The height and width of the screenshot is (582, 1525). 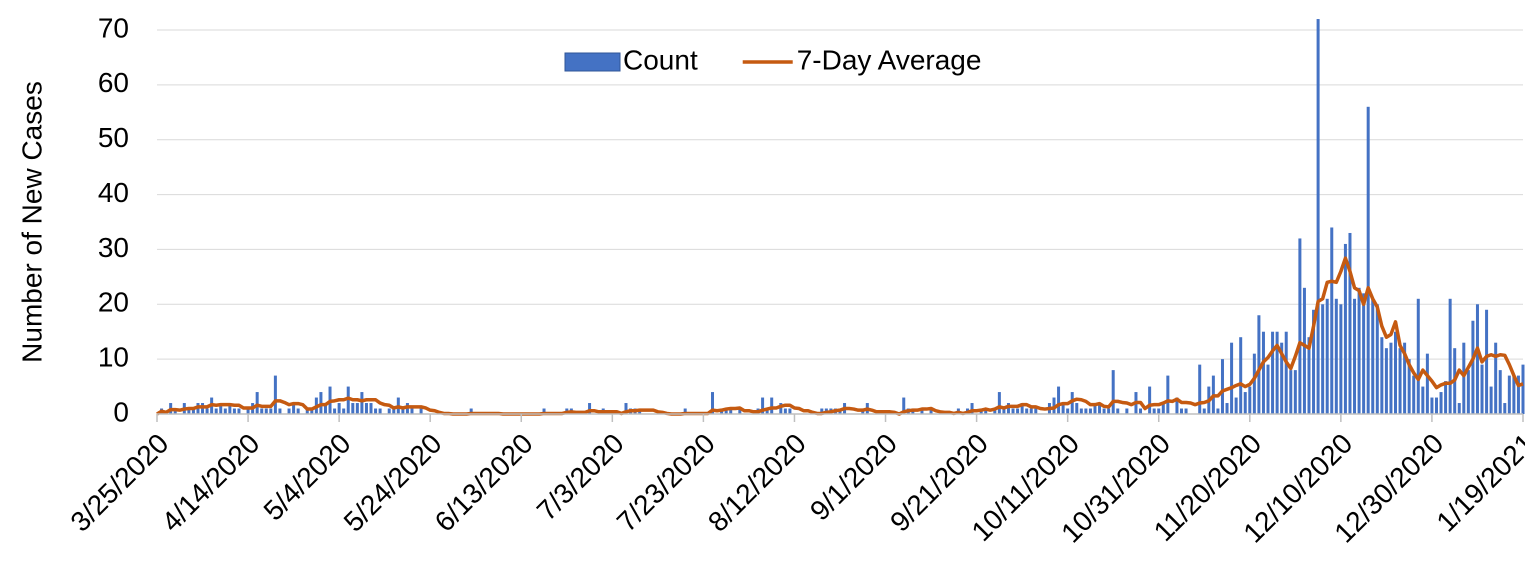 I want to click on y-tick-label: 60, so click(x=113, y=82).